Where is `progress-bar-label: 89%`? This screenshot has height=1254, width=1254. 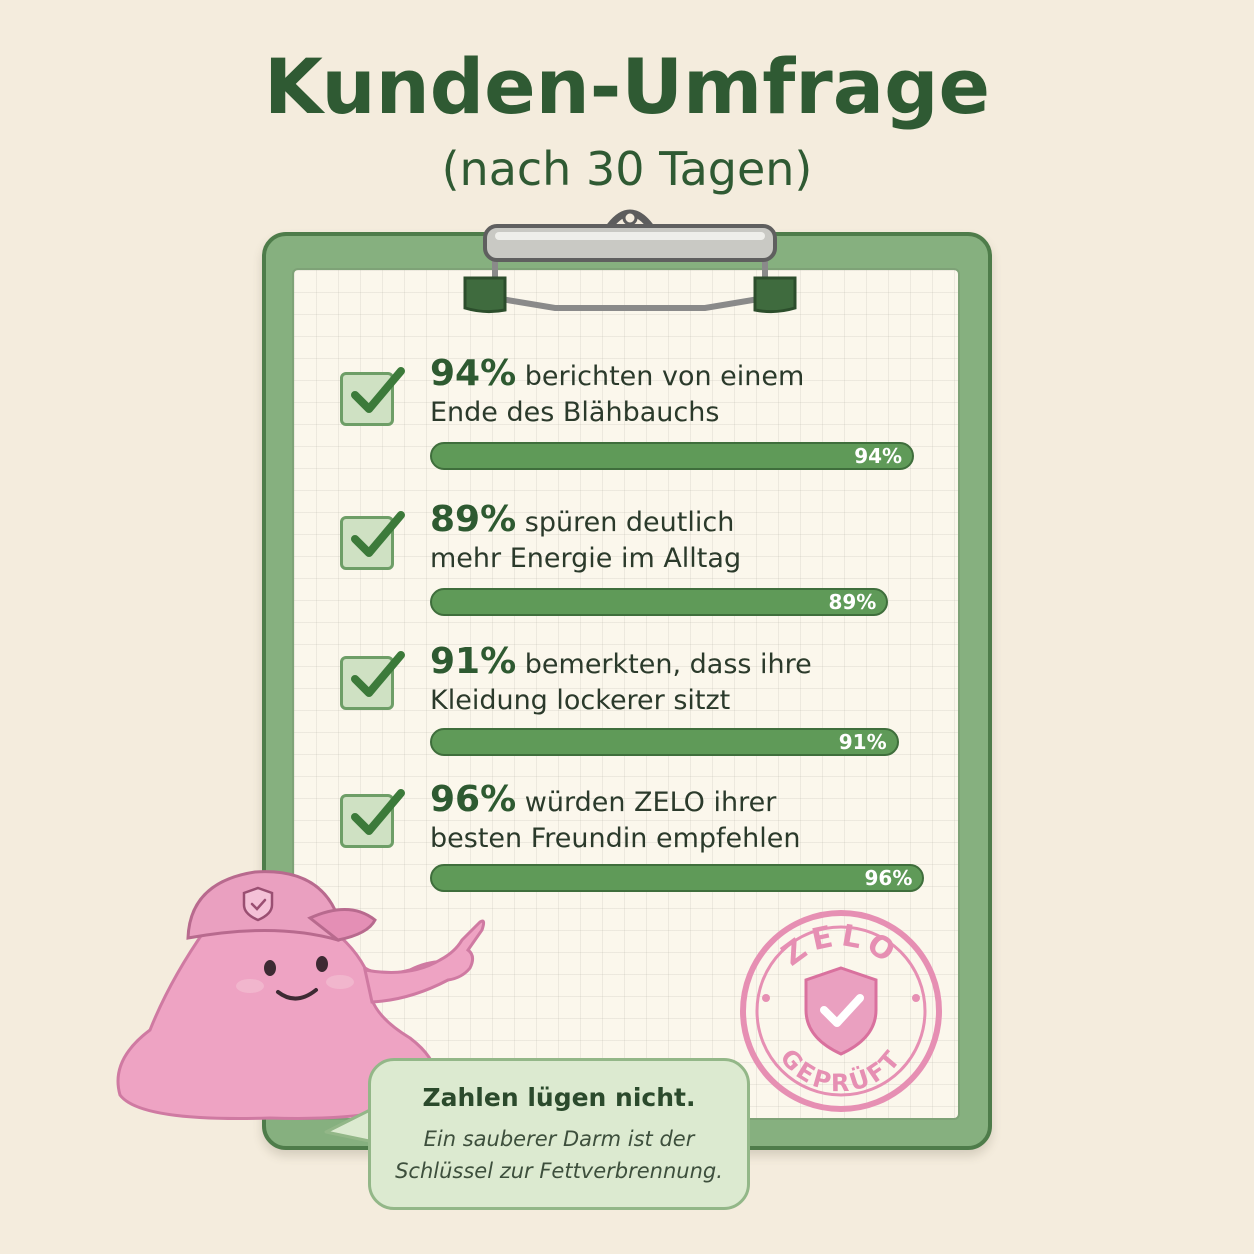 progress-bar-label: 89% is located at coordinates (852, 602).